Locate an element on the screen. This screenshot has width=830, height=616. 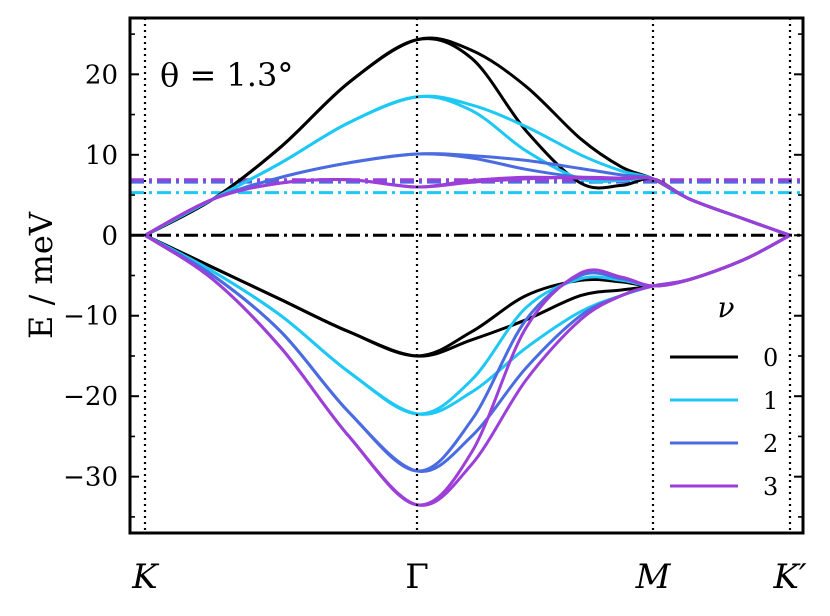
legend-label-nu-3: 3 is located at coordinates (770, 487).